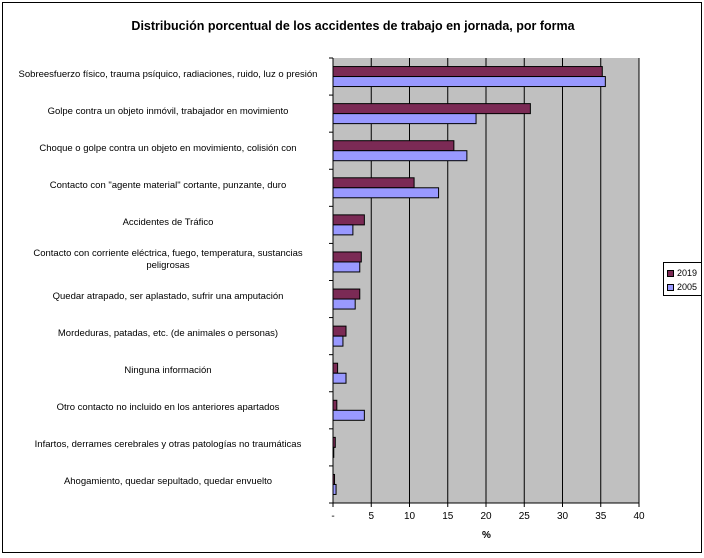 The image size is (704, 558). Describe the element at coordinates (687, 287) in the screenshot. I see `legend-label-2005: 2005` at that location.